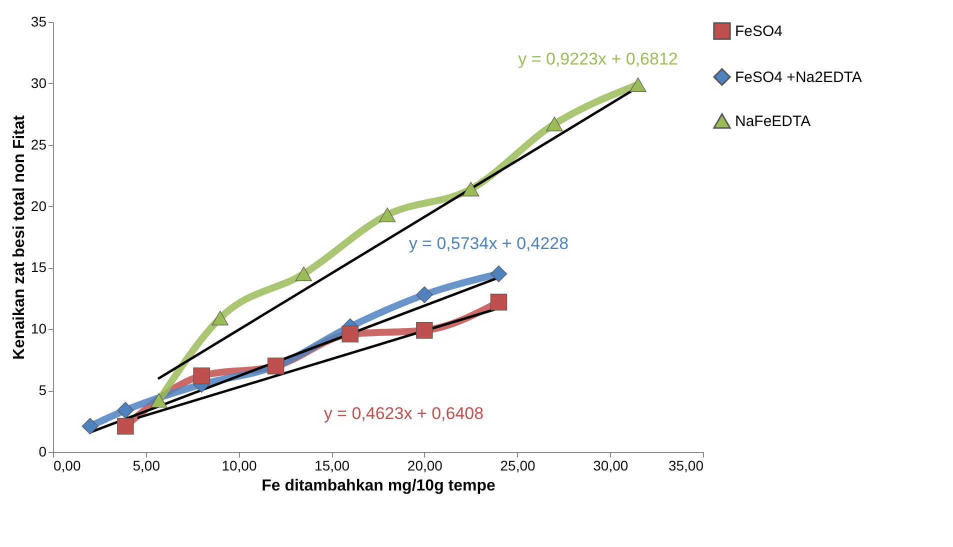 The height and width of the screenshot is (547, 953). What do you see at coordinates (67, 466) in the screenshot?
I see `x-tick-label: 0,00` at bounding box center [67, 466].